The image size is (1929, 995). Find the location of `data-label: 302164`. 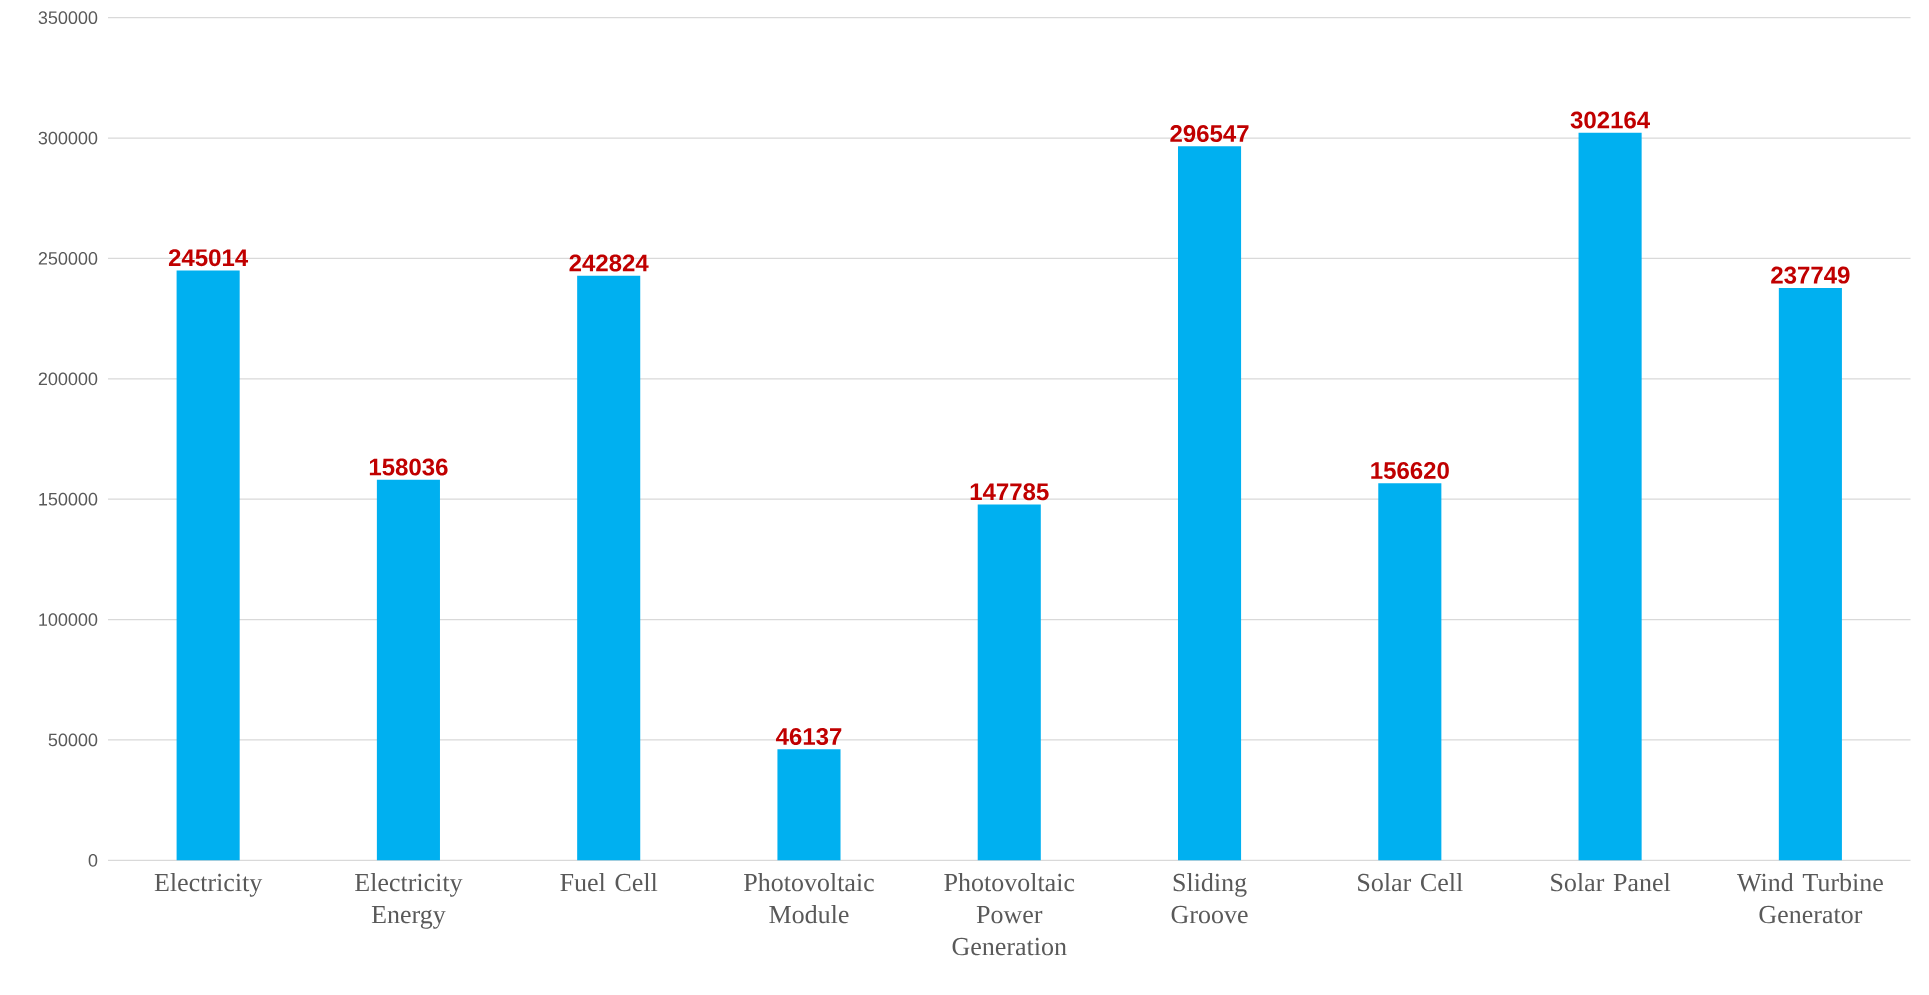

data-label: 302164 is located at coordinates (1610, 120).